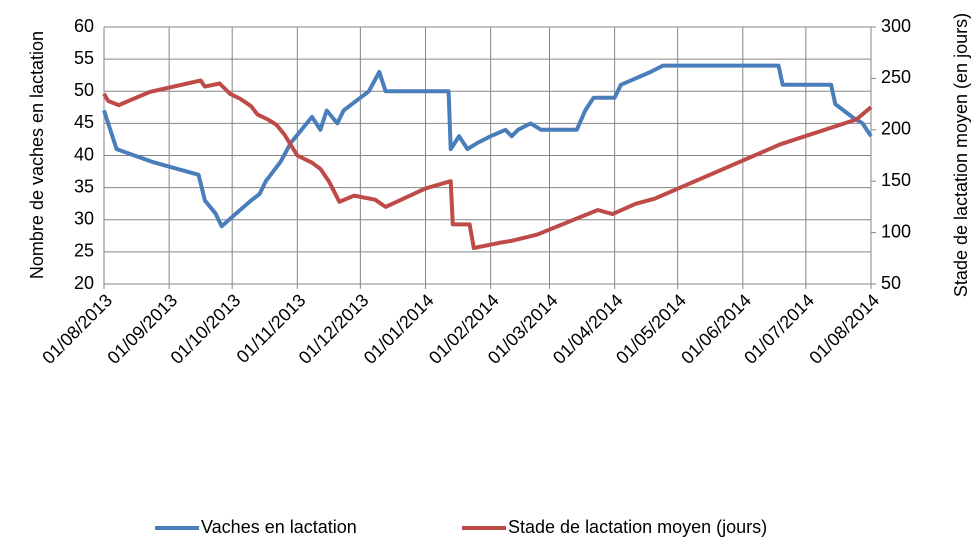 The width and height of the screenshot is (977, 548). What do you see at coordinates (896, 129) in the screenshot?
I see `y2-tick-label: 200` at bounding box center [896, 129].